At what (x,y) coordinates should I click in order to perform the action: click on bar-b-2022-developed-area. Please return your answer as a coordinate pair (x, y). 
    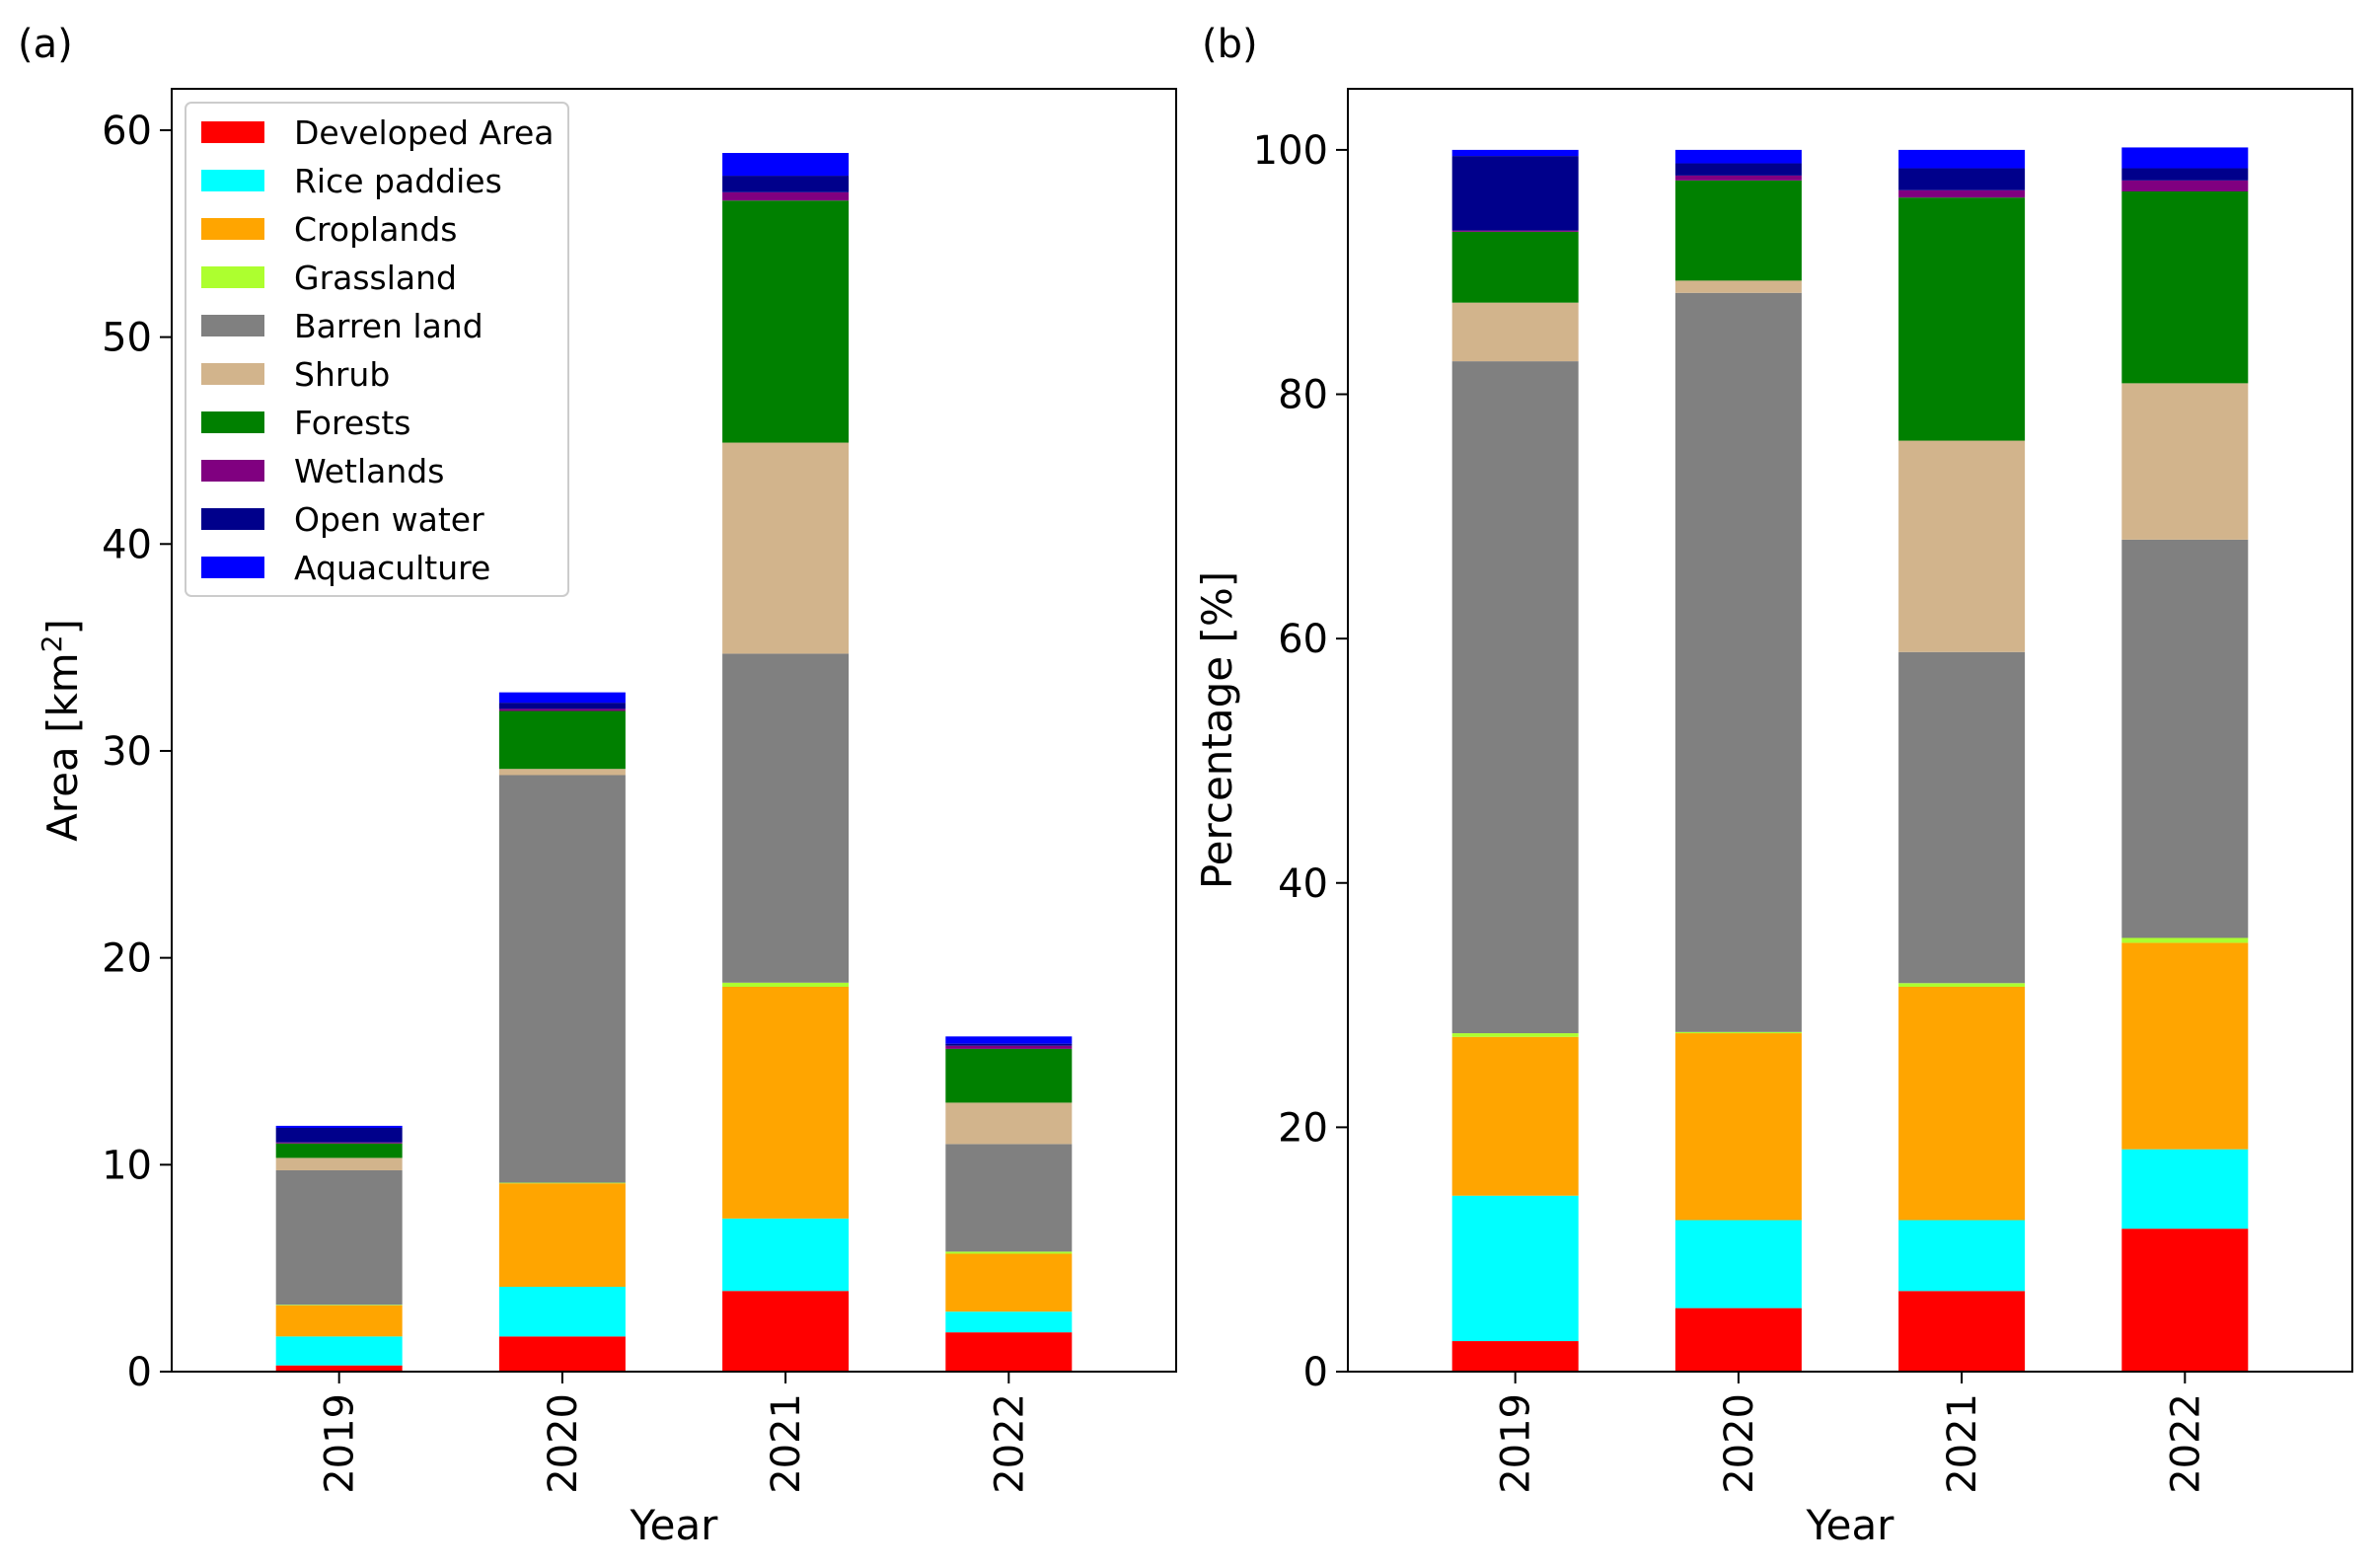
    Looking at the image, I should click on (2185, 1300).